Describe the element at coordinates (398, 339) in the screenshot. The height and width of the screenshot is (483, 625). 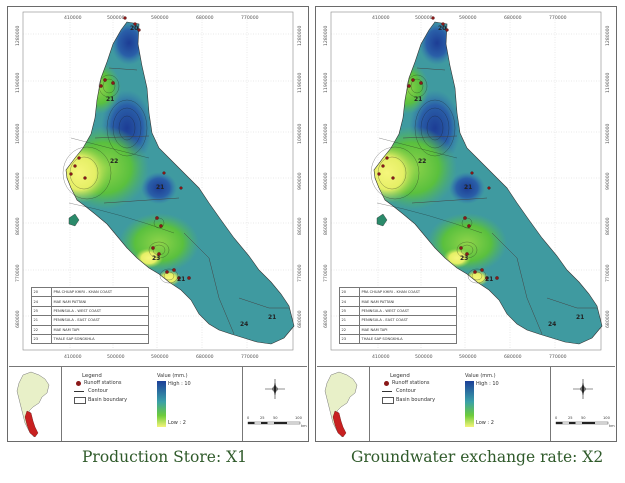
I see `table-row: 23 THALE SAP SONGKHLA` at that location.